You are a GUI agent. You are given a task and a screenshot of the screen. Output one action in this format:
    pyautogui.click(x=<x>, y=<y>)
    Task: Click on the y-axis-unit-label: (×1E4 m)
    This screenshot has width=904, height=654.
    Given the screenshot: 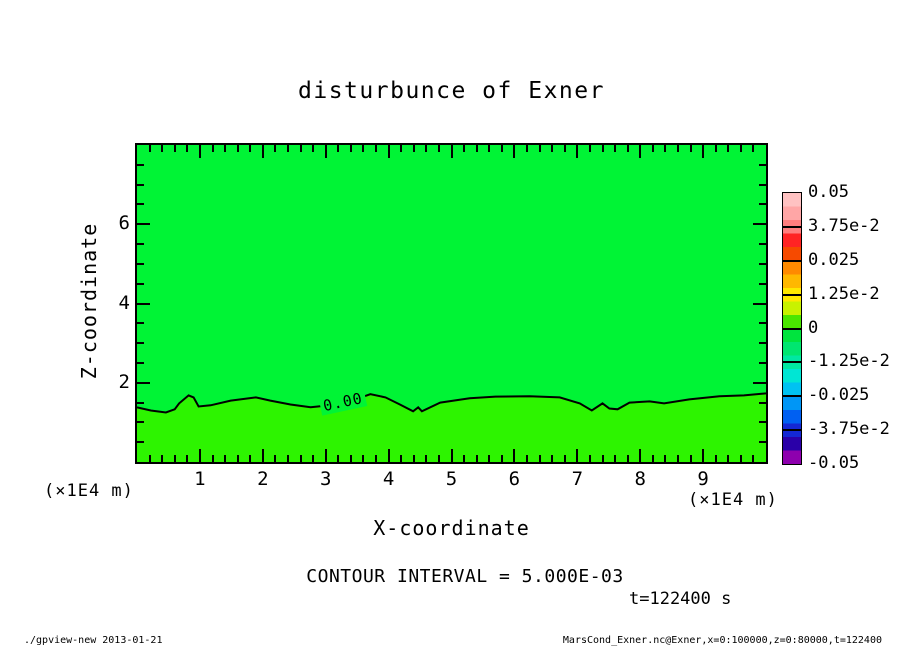 What is the action you would take?
    pyautogui.click(x=89, y=491)
    